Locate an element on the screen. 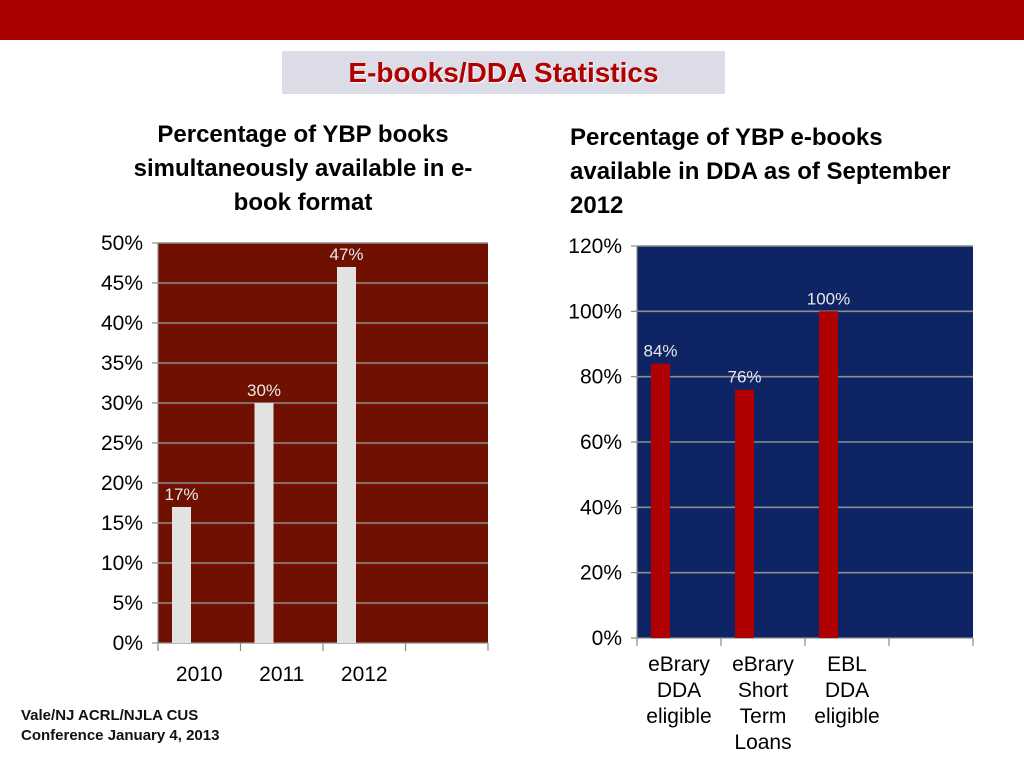 This screenshot has height=768, width=1024. chart1-x-tick-label: 2010 is located at coordinates (199, 674).